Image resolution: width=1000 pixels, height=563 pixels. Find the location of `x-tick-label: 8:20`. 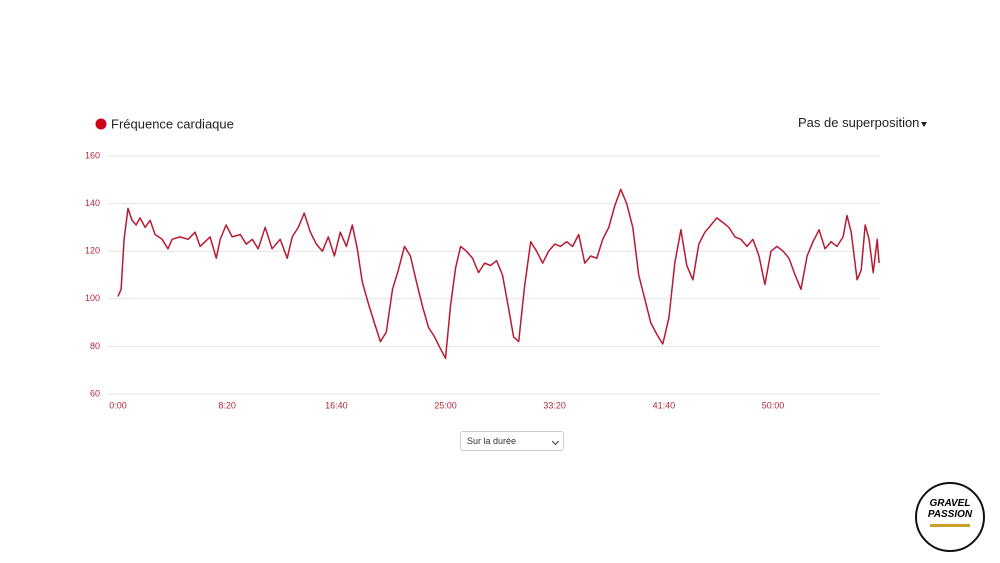

x-tick-label: 8:20 is located at coordinates (227, 405).